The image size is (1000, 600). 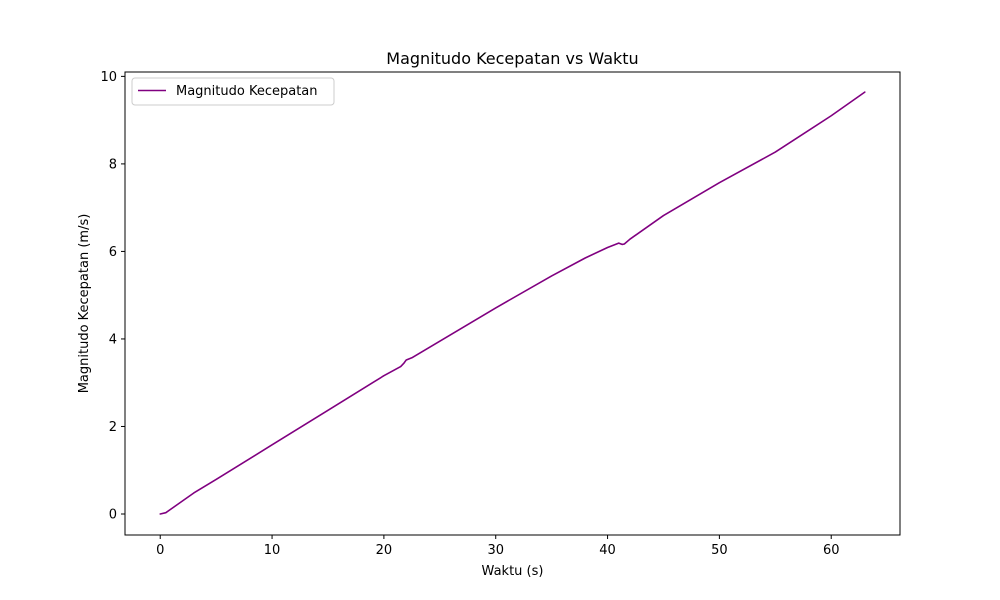 What do you see at coordinates (108, 77) in the screenshot?
I see `y-tick-label: 10` at bounding box center [108, 77].